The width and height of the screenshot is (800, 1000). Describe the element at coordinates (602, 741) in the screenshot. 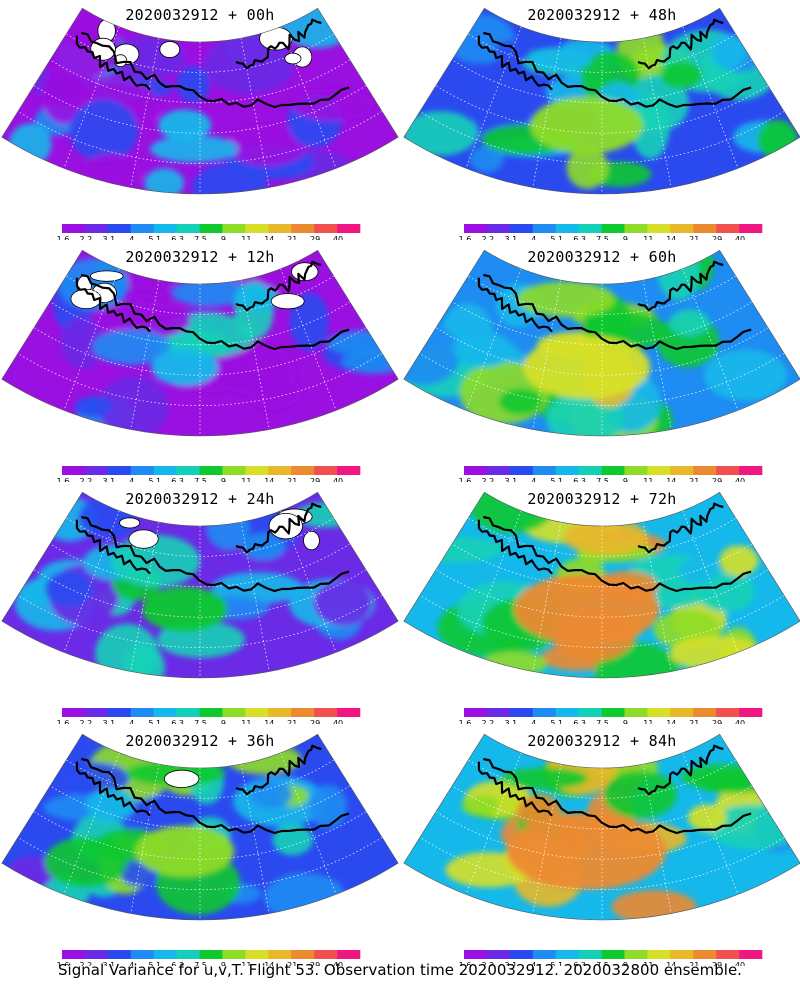

I see `panel-title: 2020032912 + 84h` at that location.